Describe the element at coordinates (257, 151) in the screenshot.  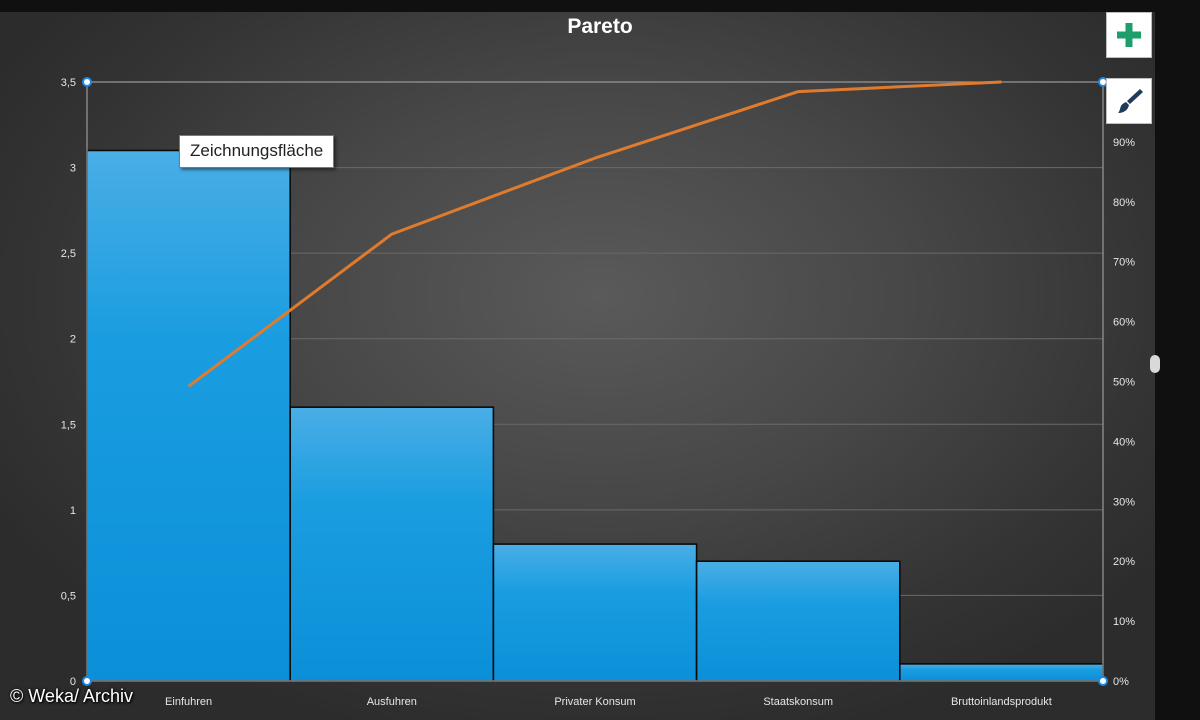
I see `plot-area-tooltip: Zeichnungsfläche` at that location.